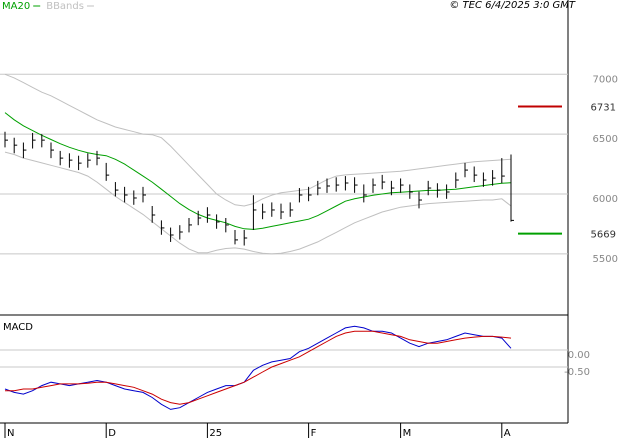 The image size is (627, 440). Describe the element at coordinates (507, 433) in the screenshot. I see `x-tick-label: A` at that location.